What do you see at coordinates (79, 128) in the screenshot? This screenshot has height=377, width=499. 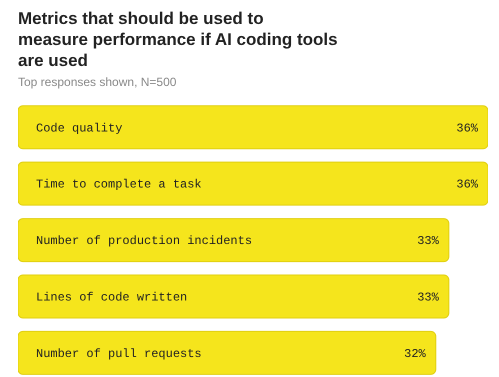 I see `y-tick-label: Code quality` at bounding box center [79, 128].